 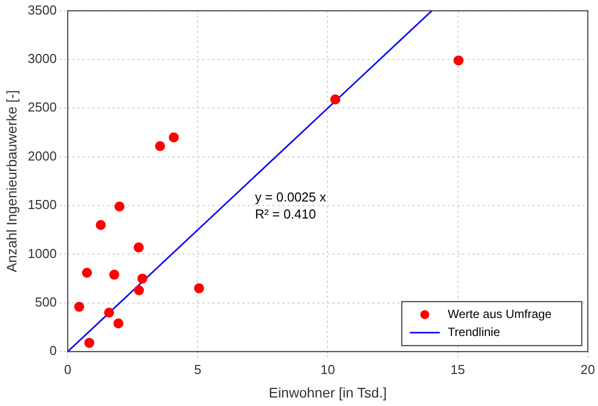 What do you see at coordinates (46, 302) in the screenshot?
I see `y-tick-label: 500` at bounding box center [46, 302].